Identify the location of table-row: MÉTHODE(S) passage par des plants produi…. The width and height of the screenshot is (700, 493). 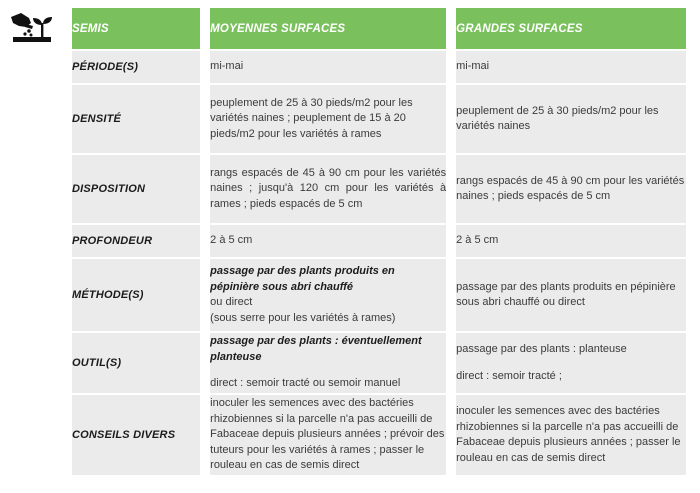
(379, 295).